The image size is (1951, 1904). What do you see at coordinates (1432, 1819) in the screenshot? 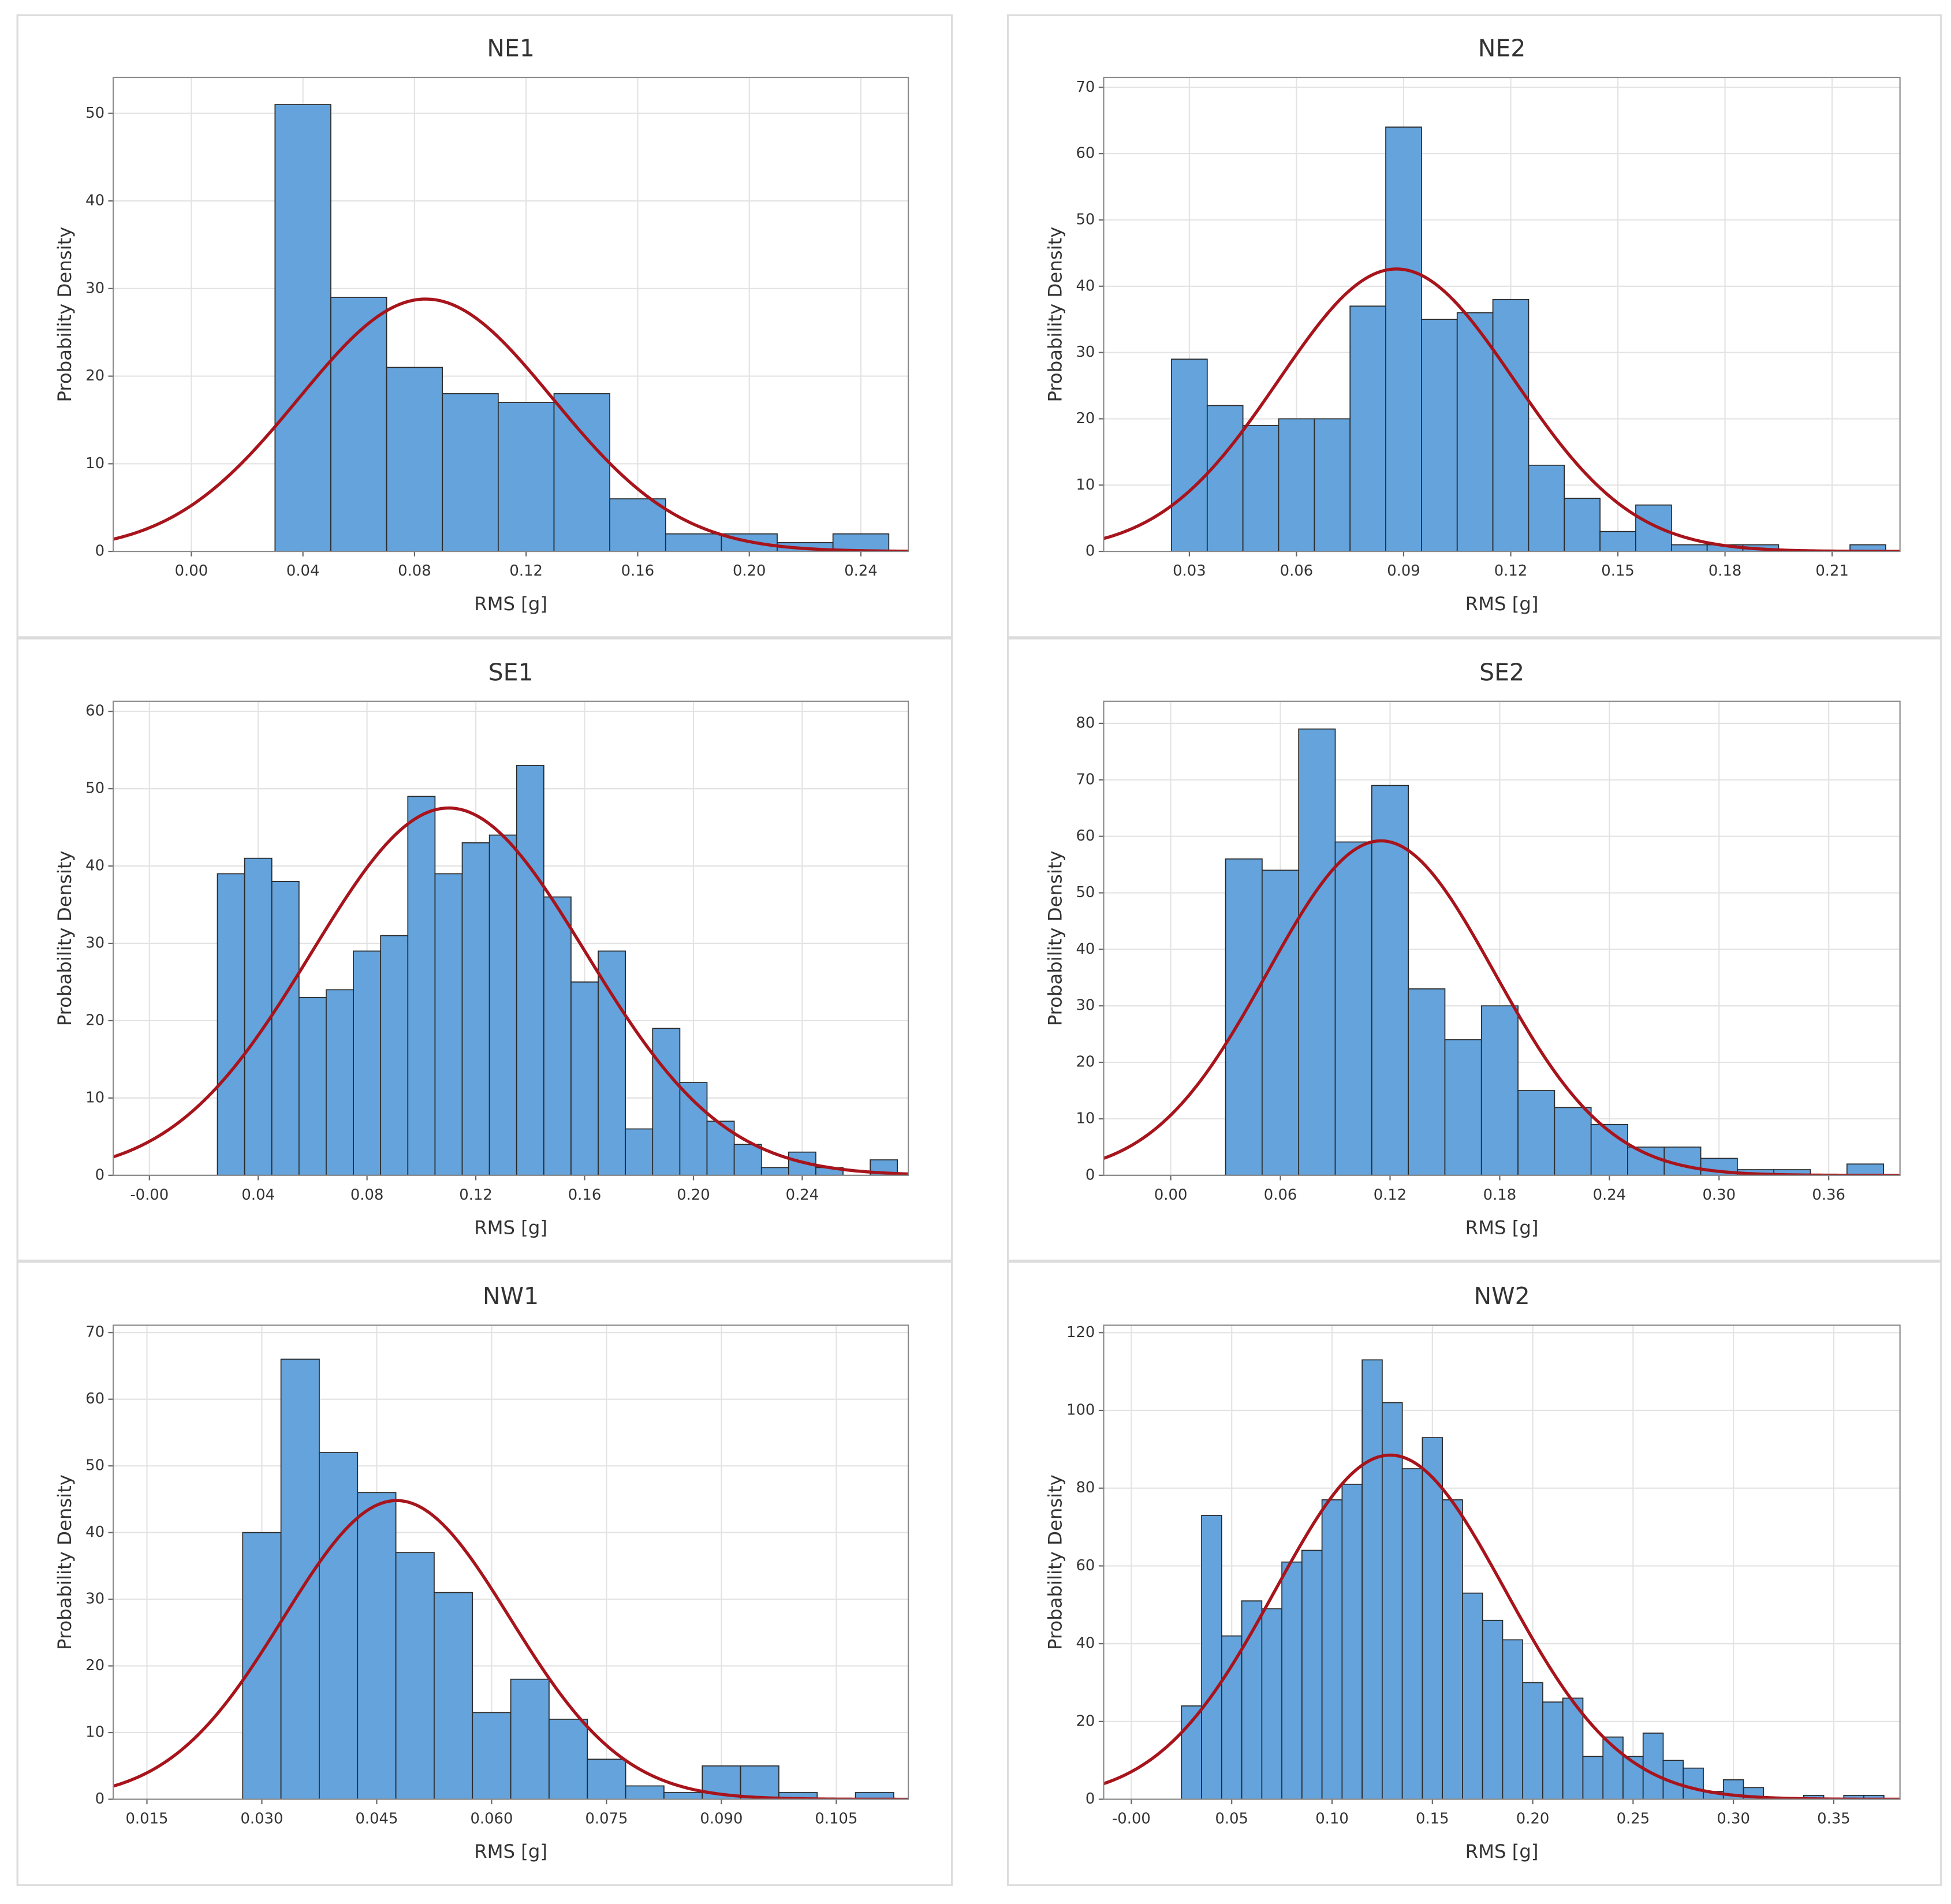
I see `x-tick-label: 0.15` at bounding box center [1432, 1819].